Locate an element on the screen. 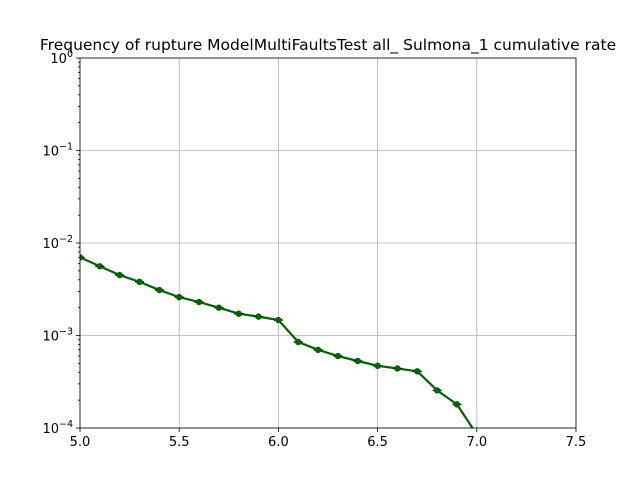  x-tick-label: 6.5 is located at coordinates (377, 442).